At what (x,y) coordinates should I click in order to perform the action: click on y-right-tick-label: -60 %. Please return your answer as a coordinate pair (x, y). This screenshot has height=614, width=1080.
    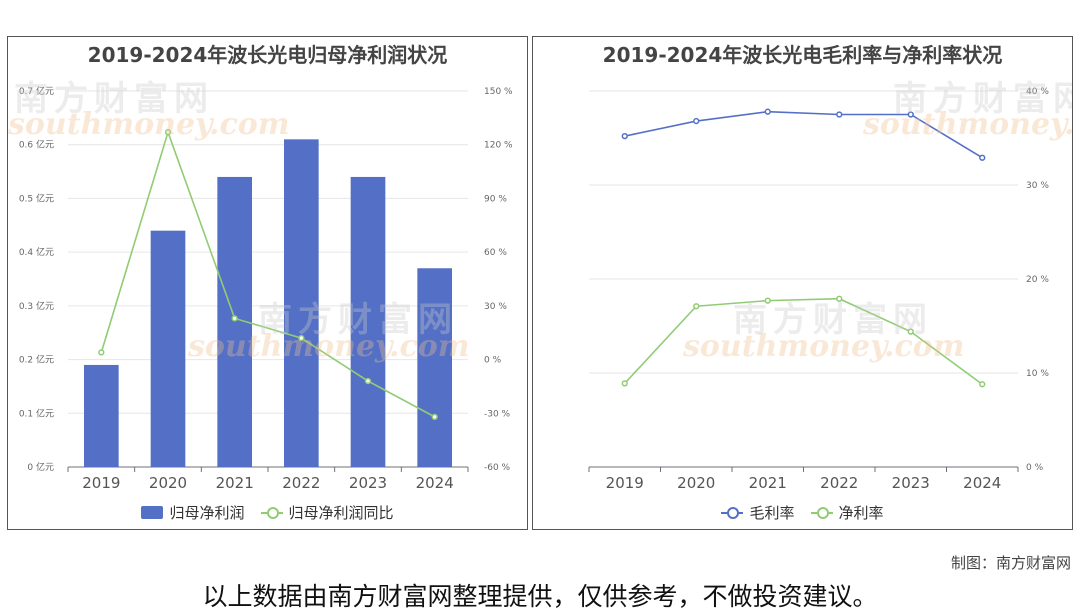
    Looking at the image, I should click on (497, 468).